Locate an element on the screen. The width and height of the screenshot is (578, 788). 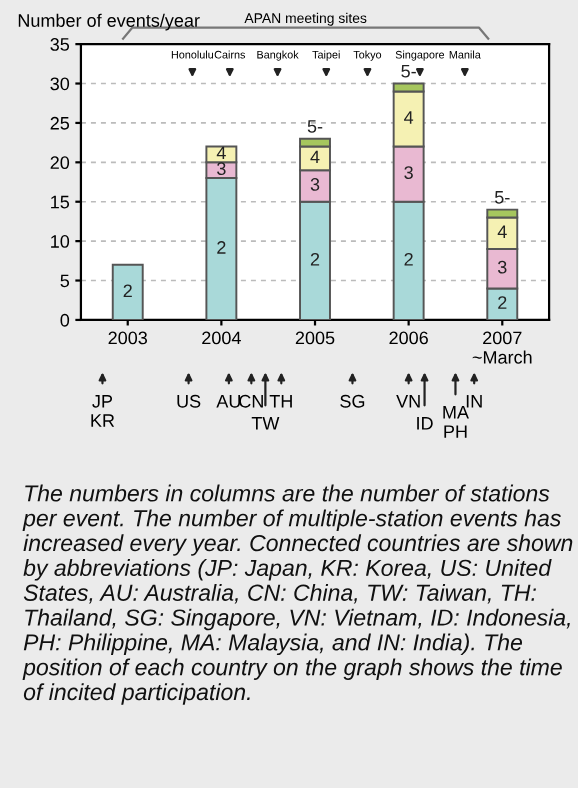
x-tick-label: 2006 is located at coordinates (408, 338).